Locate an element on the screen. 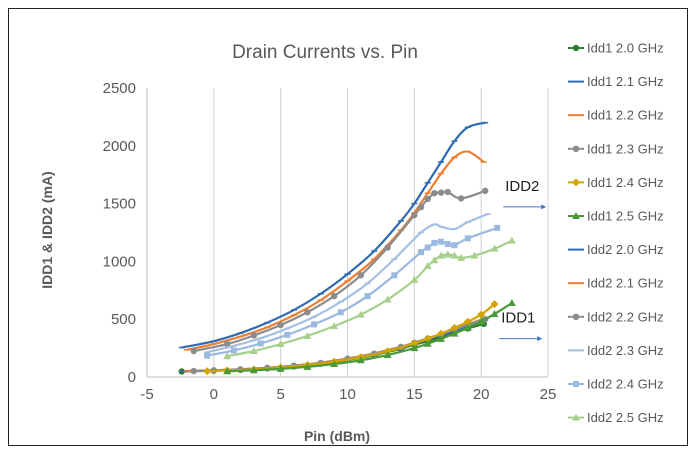 The image size is (698, 454). legend-label: Idd1 2.5 GHz is located at coordinates (625, 216).